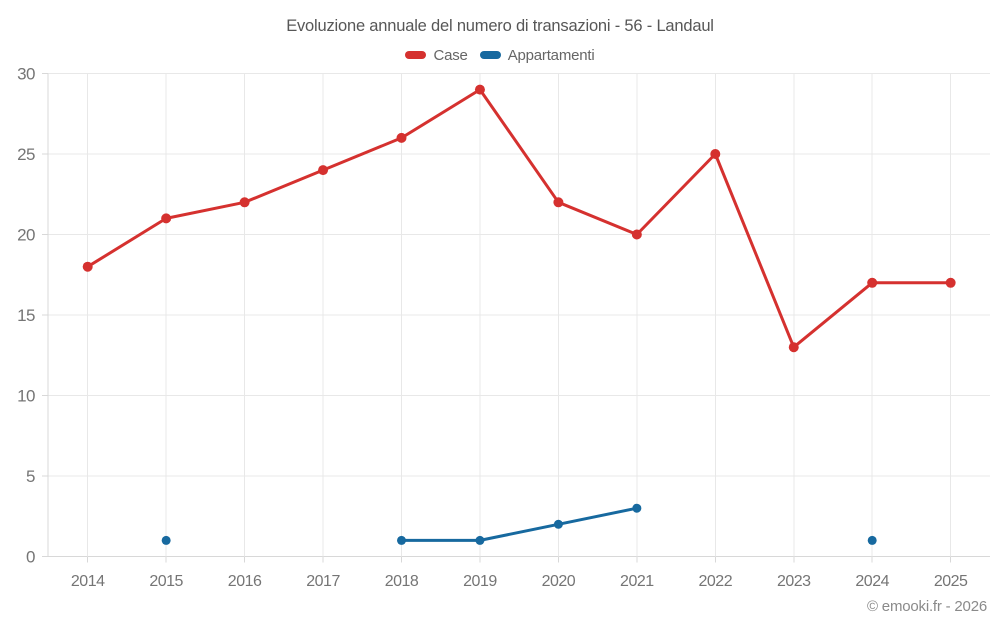 This screenshot has width=1000, height=625. Describe the element at coordinates (551, 55) in the screenshot. I see `legend-label-appartamenti: Appartamenti` at that location.